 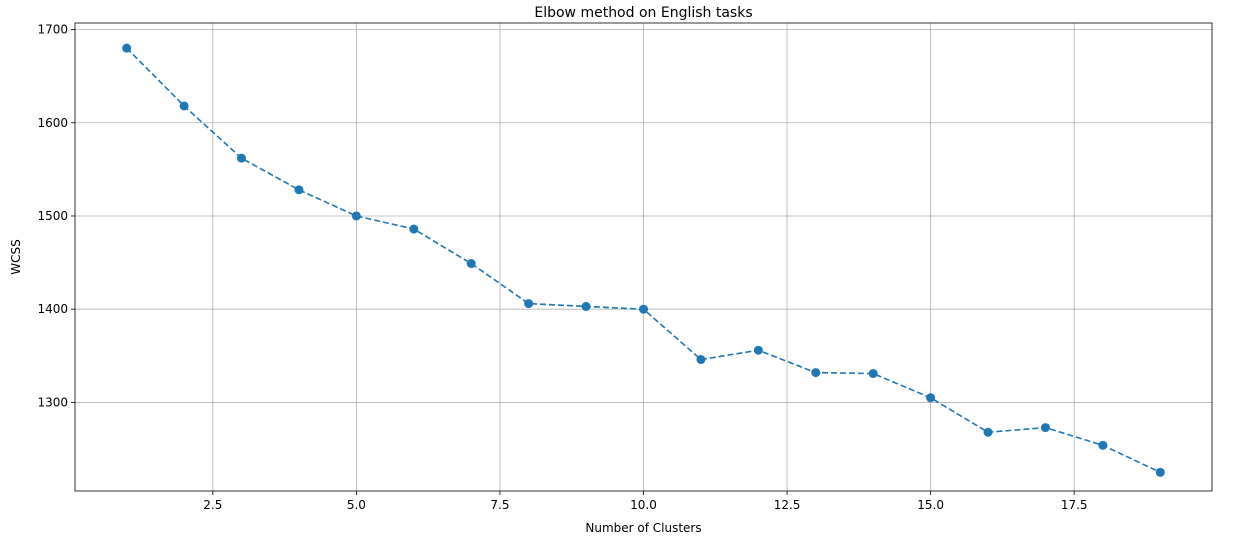 I want to click on x-tick-label: 2.5, so click(x=212, y=505).